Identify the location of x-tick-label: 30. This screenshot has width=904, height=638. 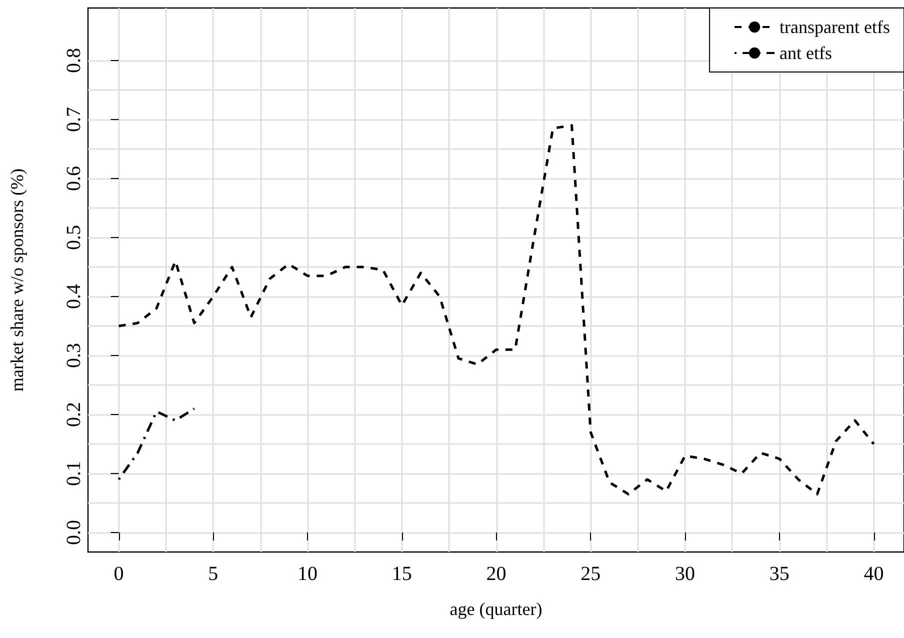
(685, 574).